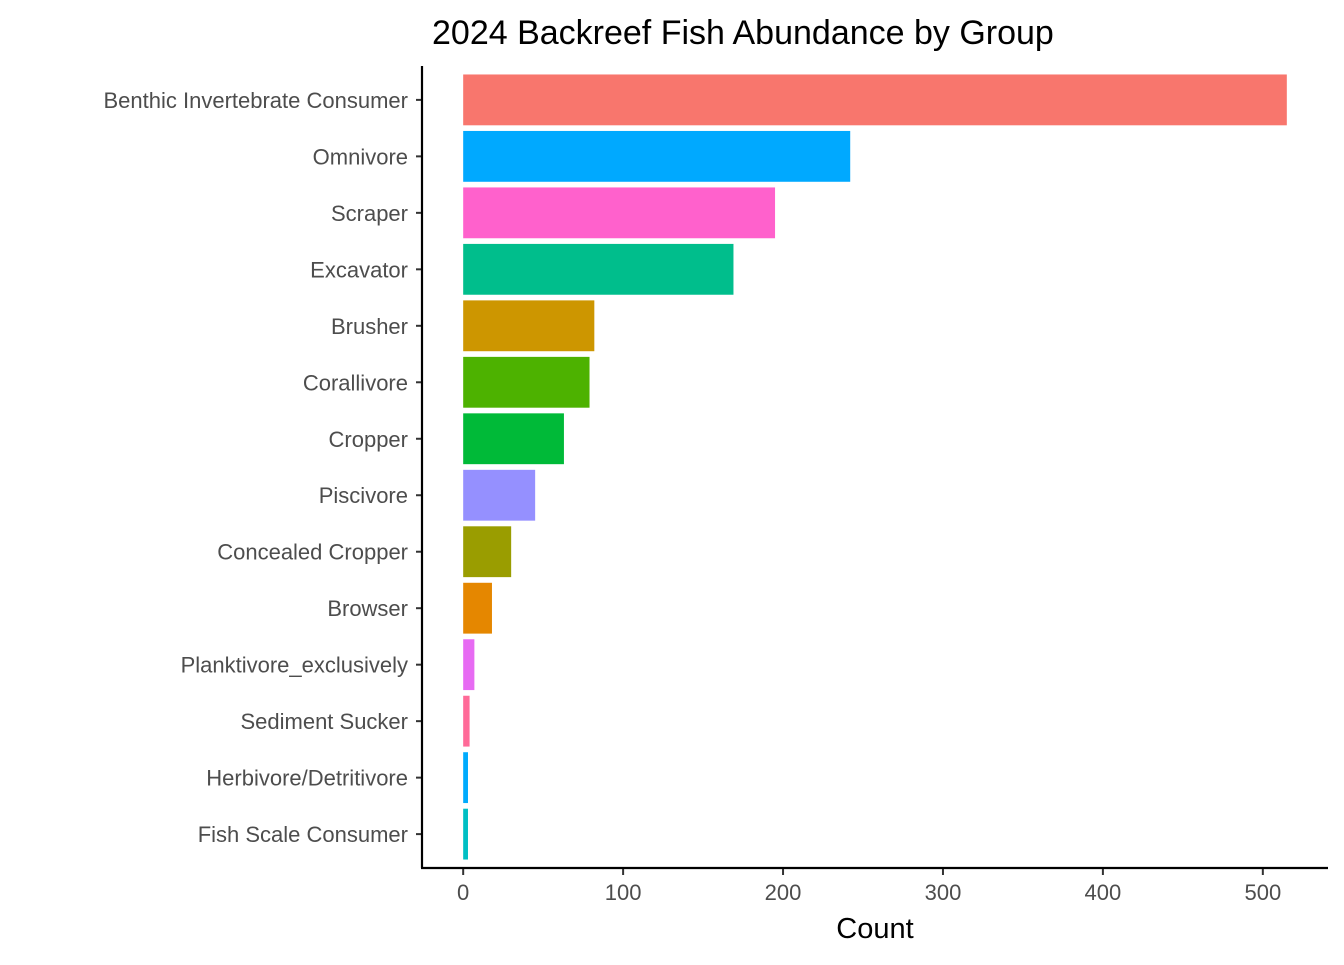 The height and width of the screenshot is (965, 1344). Describe the element at coordinates (359, 269) in the screenshot. I see `y-tick-label: Excavator` at that location.